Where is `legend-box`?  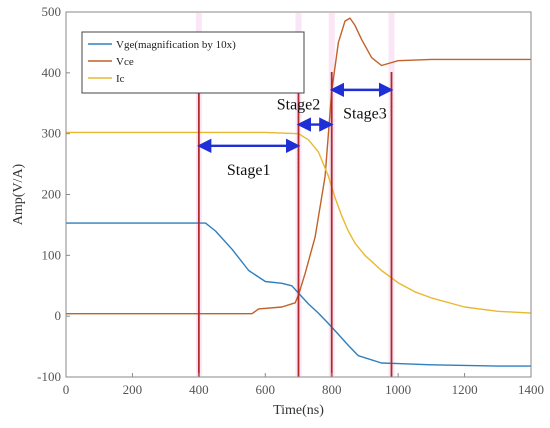
legend-box is located at coordinates (193, 62).